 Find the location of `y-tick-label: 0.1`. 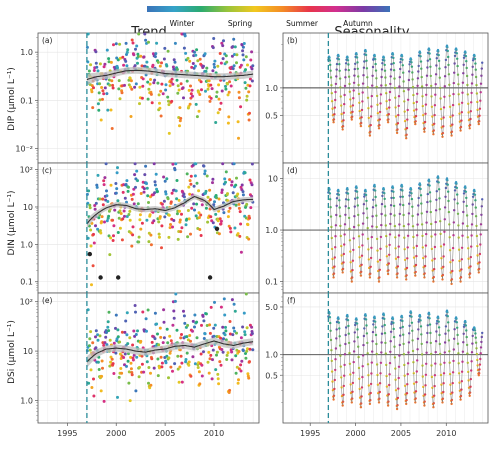

y-tick-label: 0.1 is located at coordinates (271, 282).